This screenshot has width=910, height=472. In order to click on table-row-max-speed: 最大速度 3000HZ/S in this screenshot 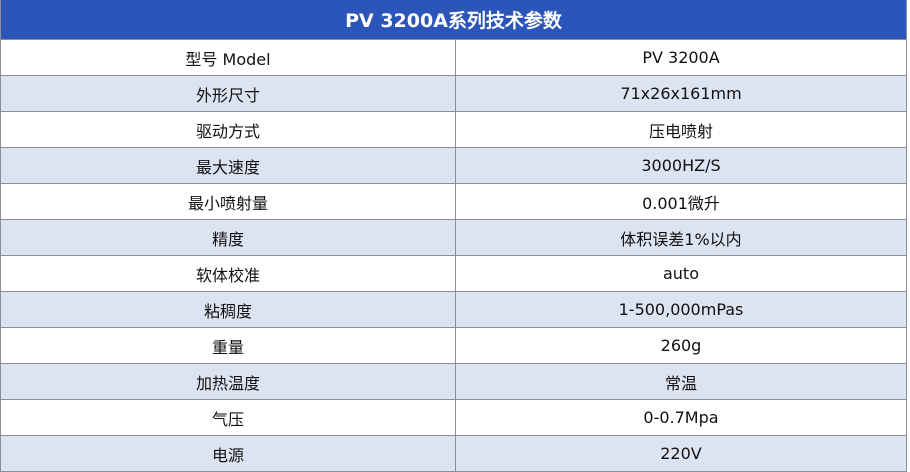, I will do `click(453, 166)`.